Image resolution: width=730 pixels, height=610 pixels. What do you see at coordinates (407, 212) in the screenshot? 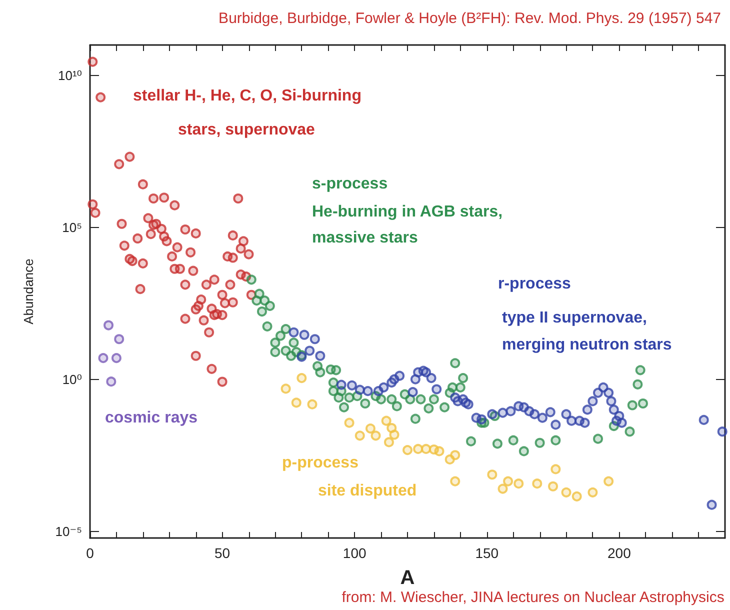
I see `annotation: He-burning in AGB stars,` at bounding box center [407, 212].